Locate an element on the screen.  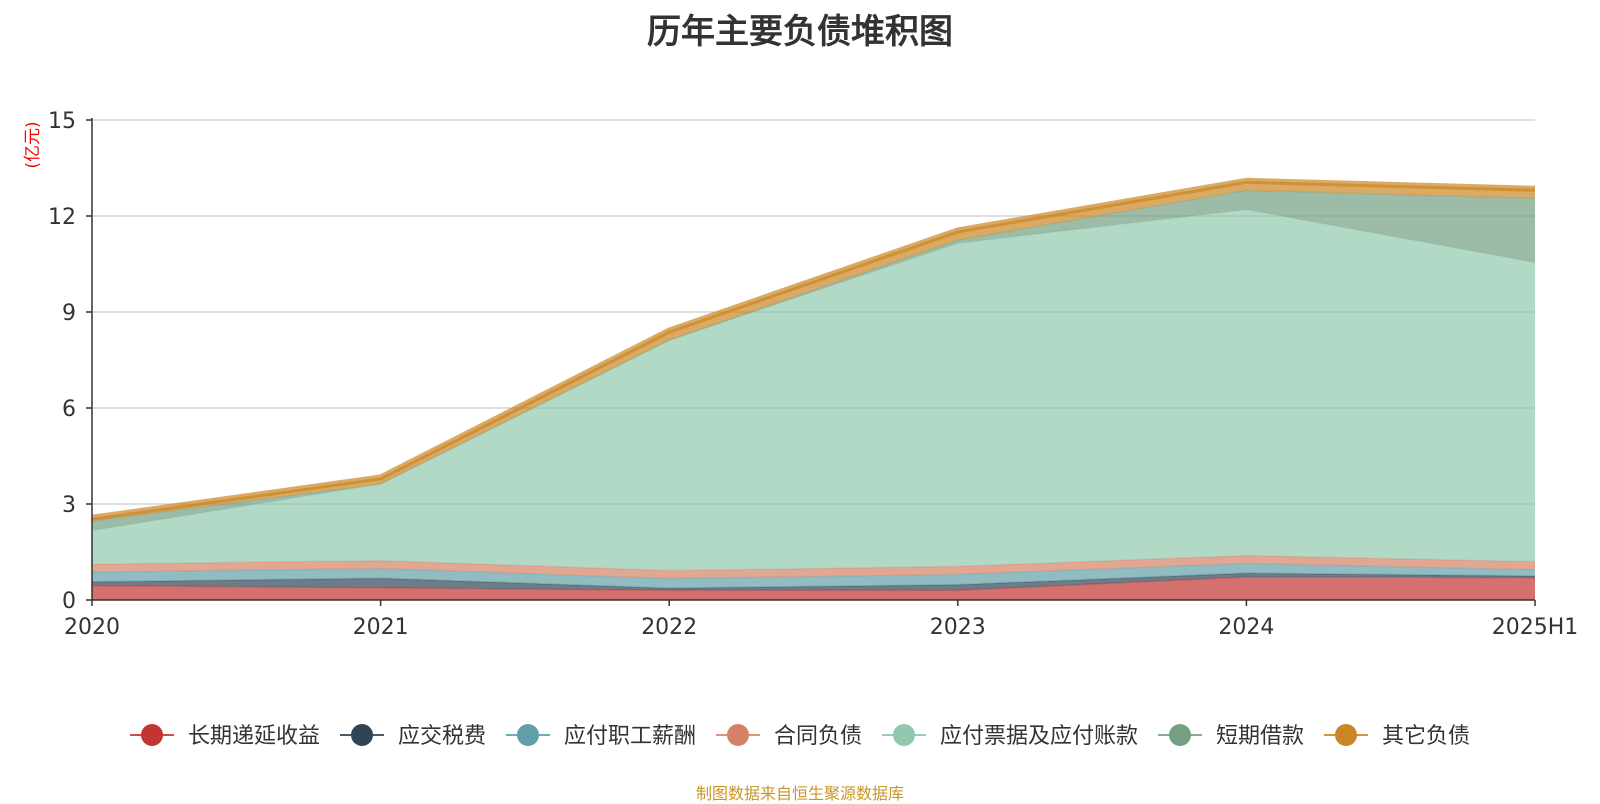
x-tick-label: 2022 is located at coordinates (669, 627).